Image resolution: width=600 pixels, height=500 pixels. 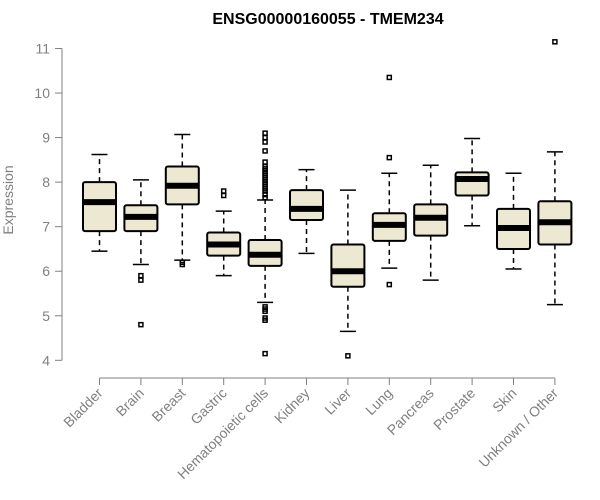 What do you see at coordinates (504, 400) in the screenshot?
I see `x-tick-label: Skin` at bounding box center [504, 400].